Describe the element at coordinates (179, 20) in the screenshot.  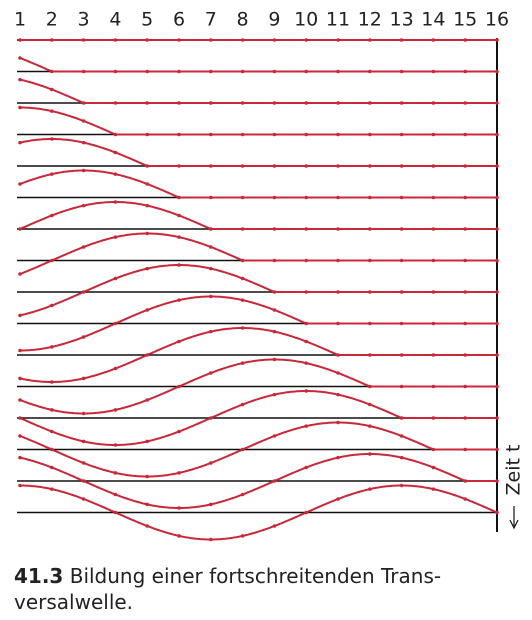
I see `column-label: 6` at that location.